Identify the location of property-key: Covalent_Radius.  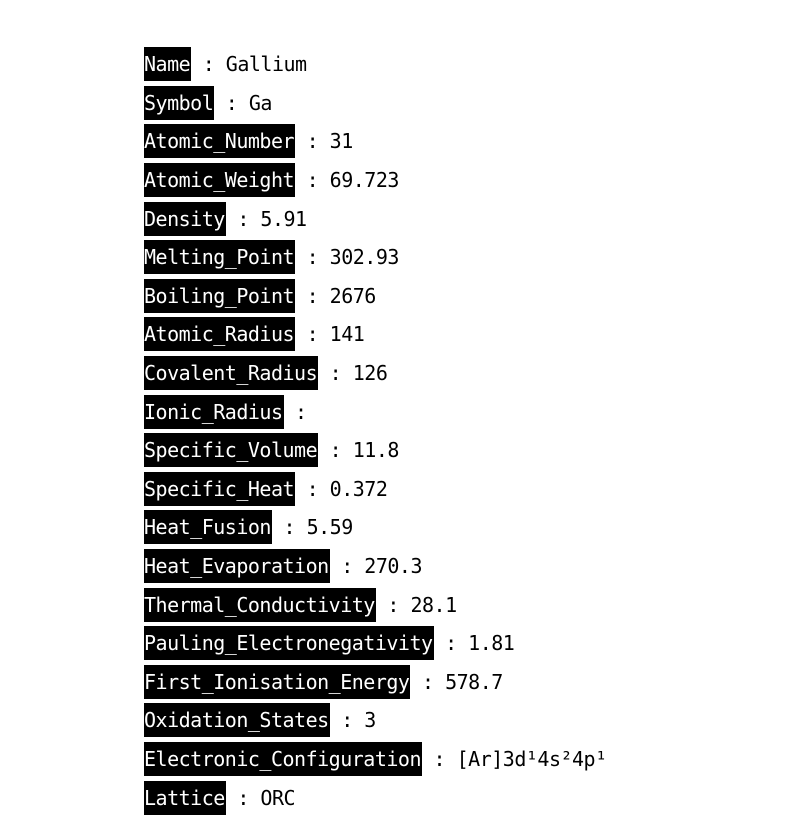
(231, 373).